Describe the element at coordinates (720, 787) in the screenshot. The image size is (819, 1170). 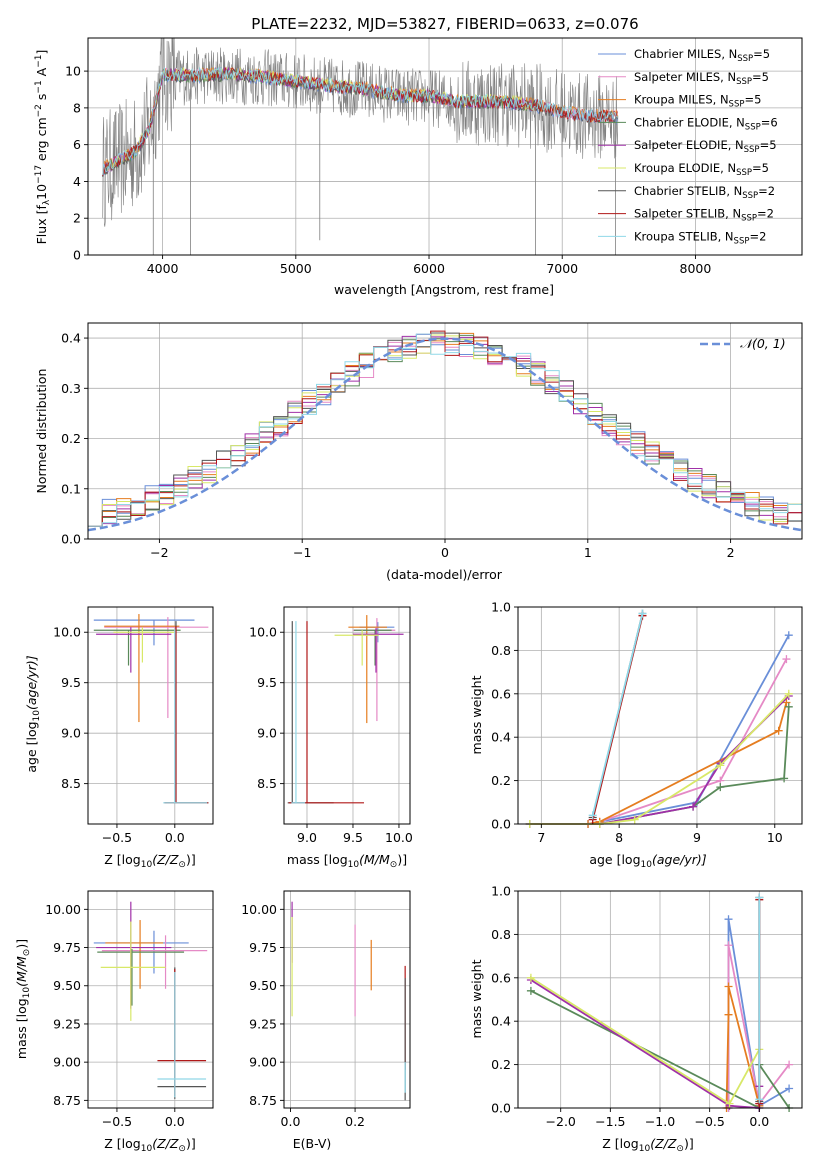
I see `wAge-marker-chabrier_elodie` at that location.